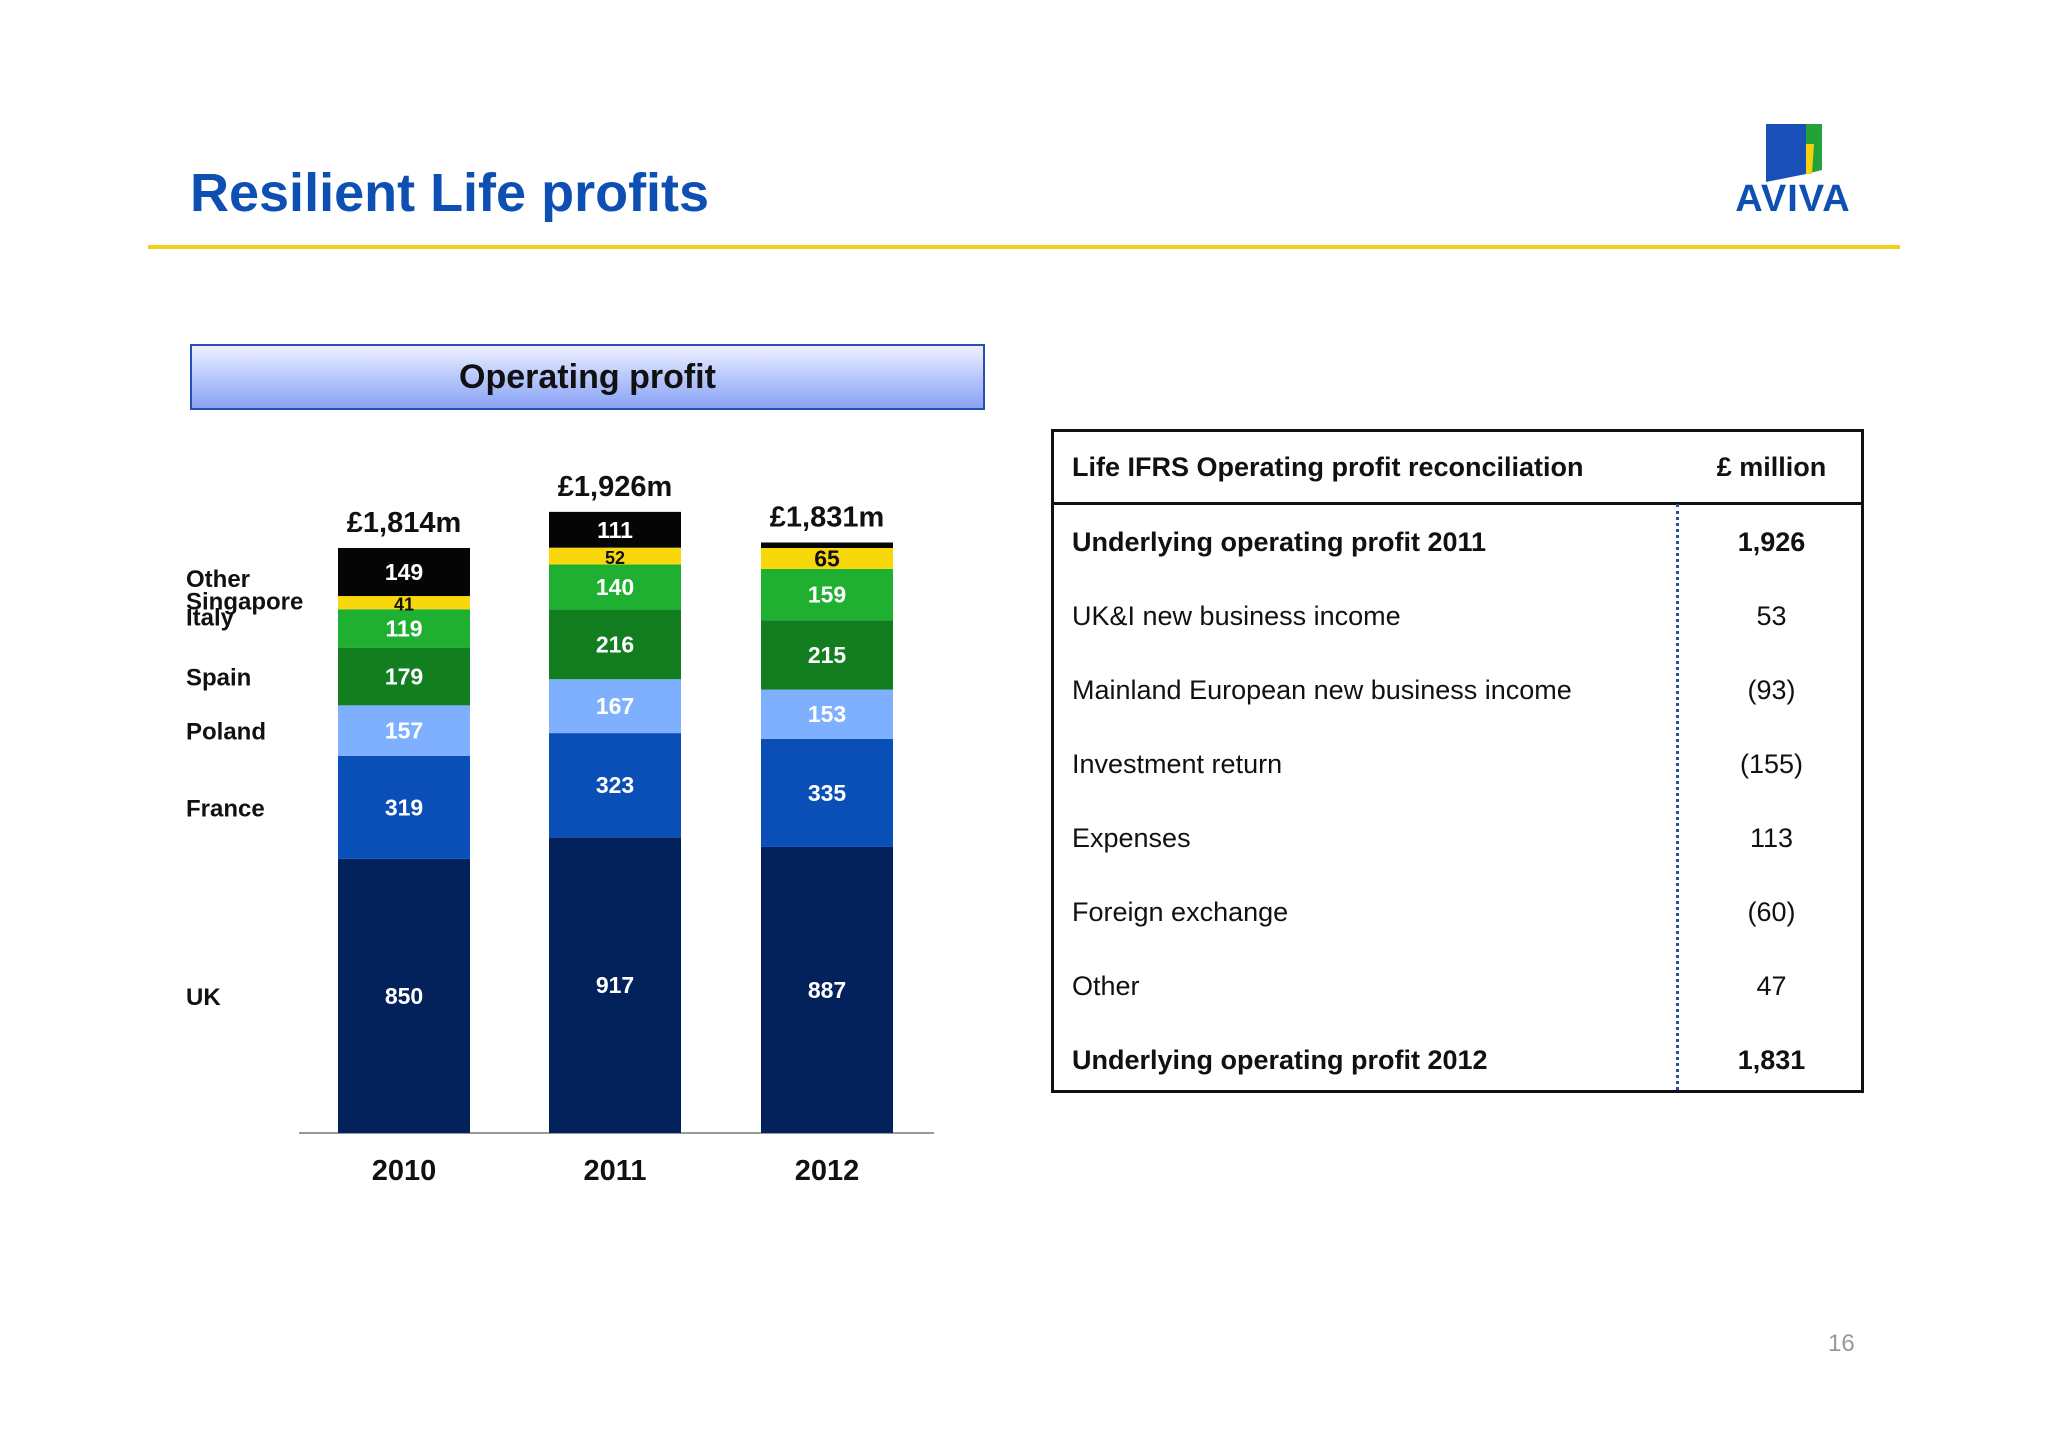  What do you see at coordinates (615, 1171) in the screenshot?
I see `x-tick-label: 2011` at bounding box center [615, 1171].